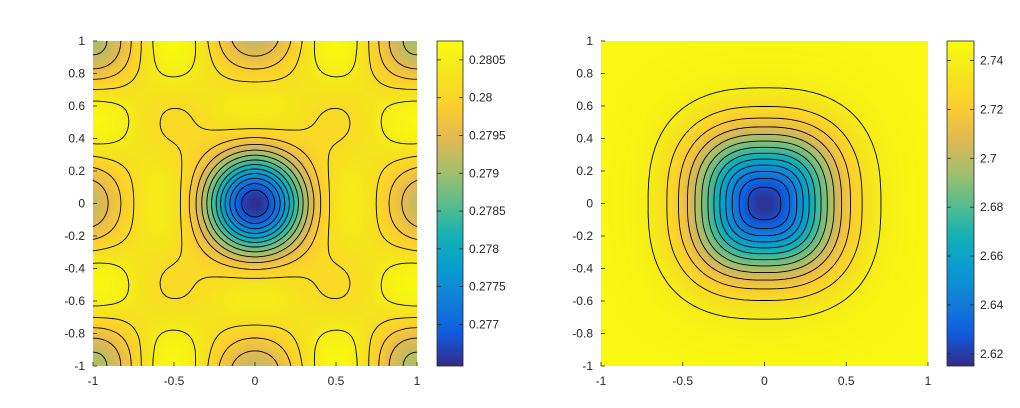 The height and width of the screenshot is (408, 1020). I want to click on colorbar-tick-label: 0.277, so click(484, 324).